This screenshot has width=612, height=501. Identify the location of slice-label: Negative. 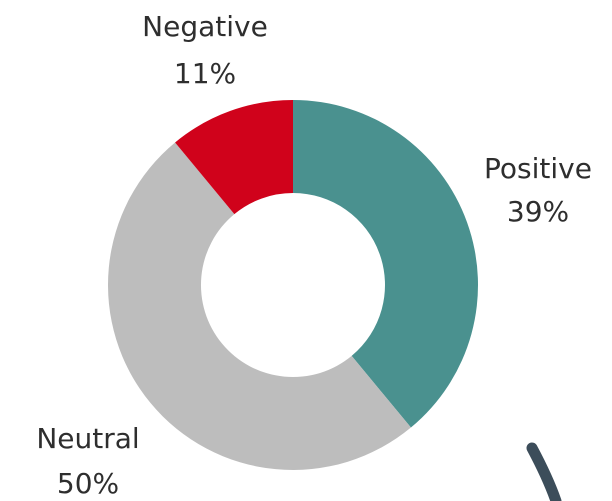
(205, 26).